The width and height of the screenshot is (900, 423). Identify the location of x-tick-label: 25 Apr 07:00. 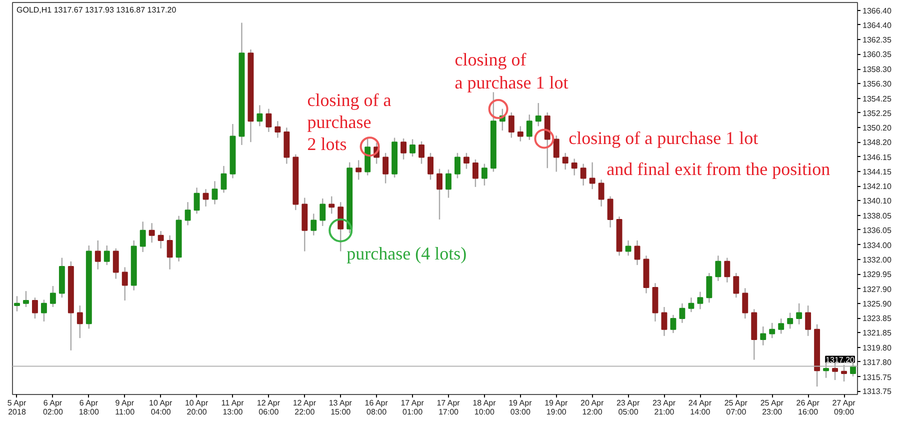
(736, 407).